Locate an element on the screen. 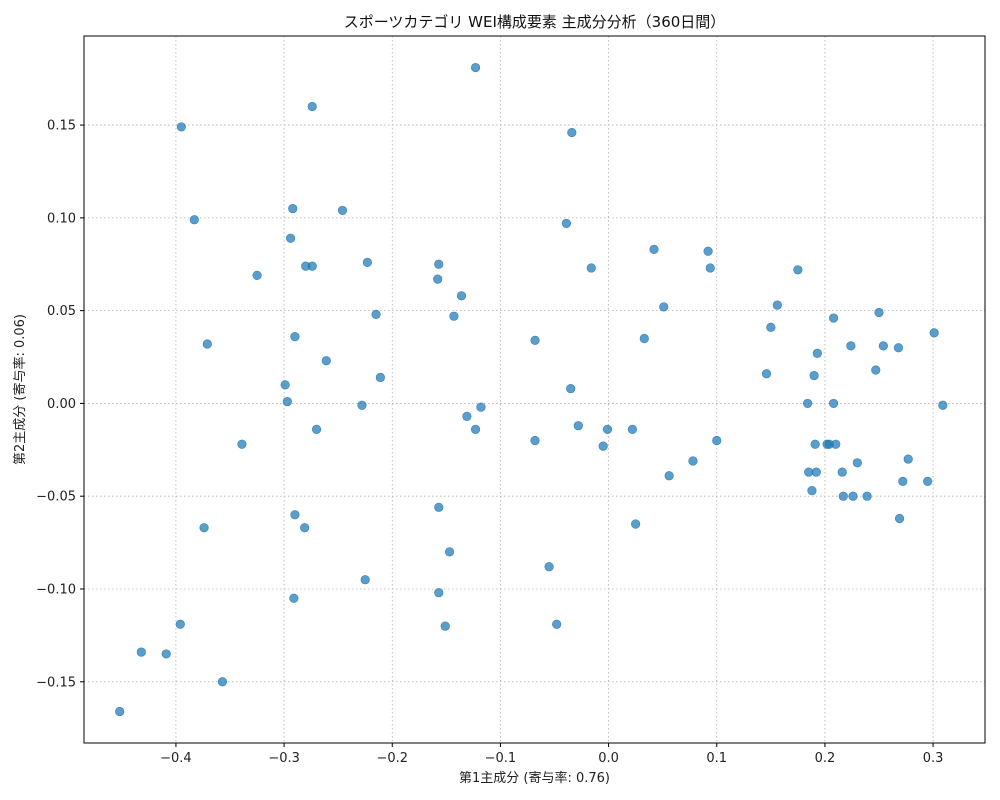 The height and width of the screenshot is (800, 1000). x-tick-label: −0.3 is located at coordinates (284, 758).